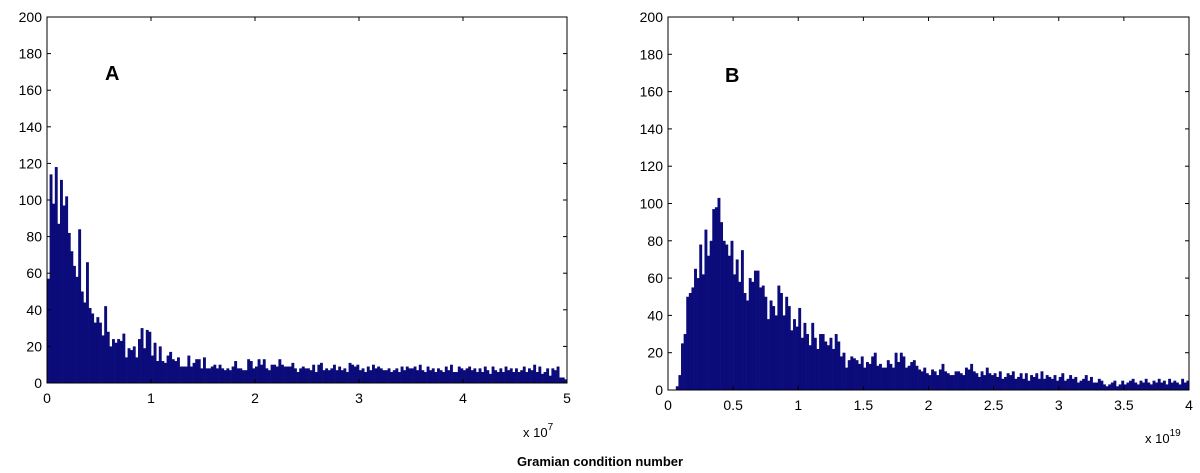 Image resolution: width=1200 pixels, height=473 pixels. Describe the element at coordinates (463, 398) in the screenshot. I see `x-tick-label: 4` at that location.